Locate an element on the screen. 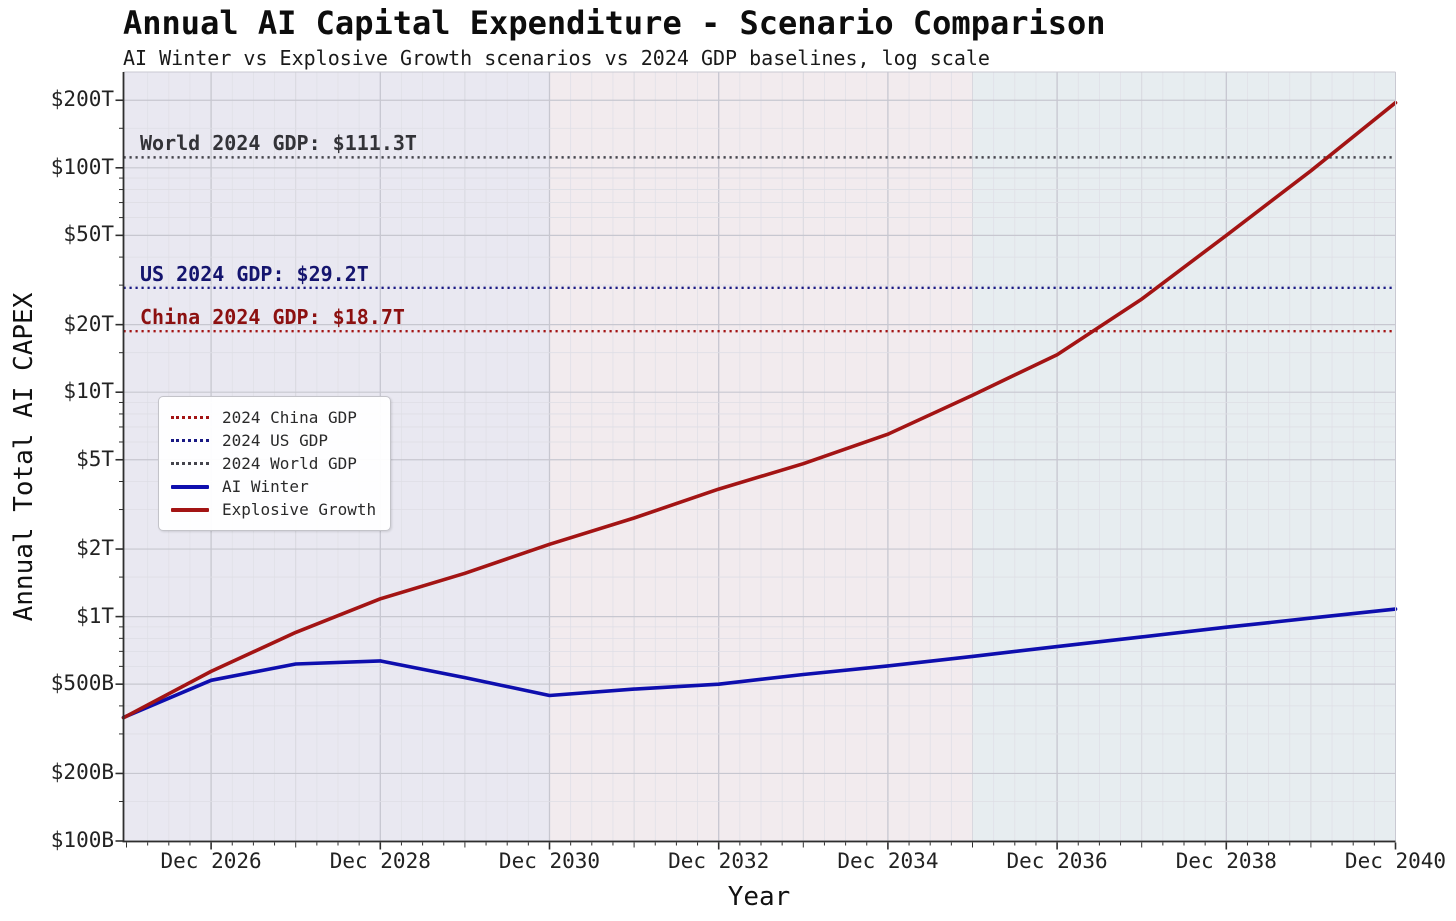  x-tick-label: Dec 2038 is located at coordinates (1226, 861).